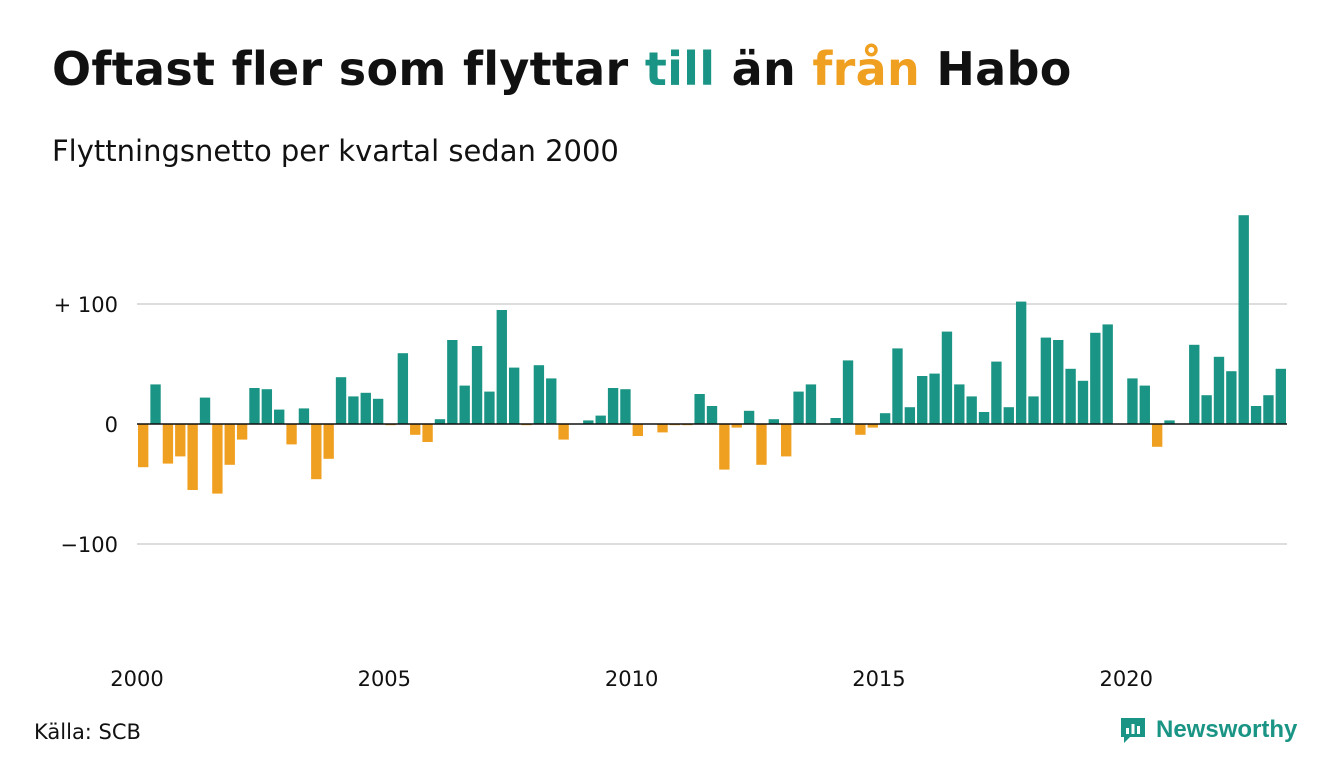  I want to click on title-keyword-till: till, so click(680, 69).